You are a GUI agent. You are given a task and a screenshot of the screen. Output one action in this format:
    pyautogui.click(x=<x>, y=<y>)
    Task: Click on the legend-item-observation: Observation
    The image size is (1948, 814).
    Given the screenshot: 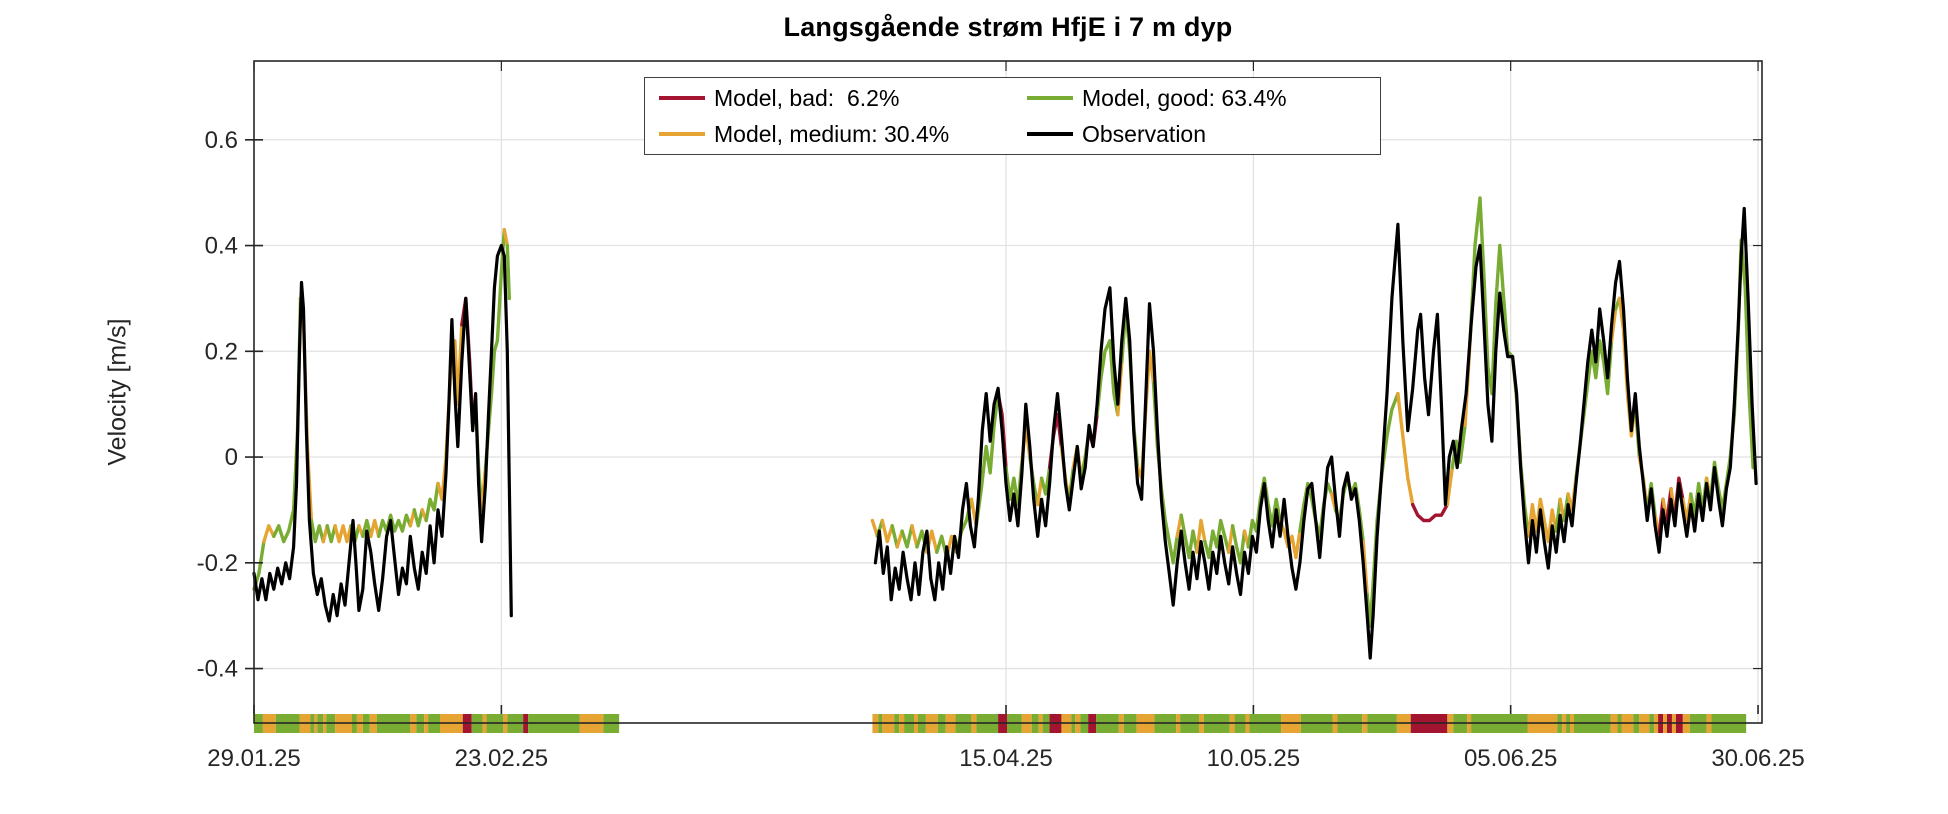 What is the action you would take?
    pyautogui.click(x=1200, y=134)
    